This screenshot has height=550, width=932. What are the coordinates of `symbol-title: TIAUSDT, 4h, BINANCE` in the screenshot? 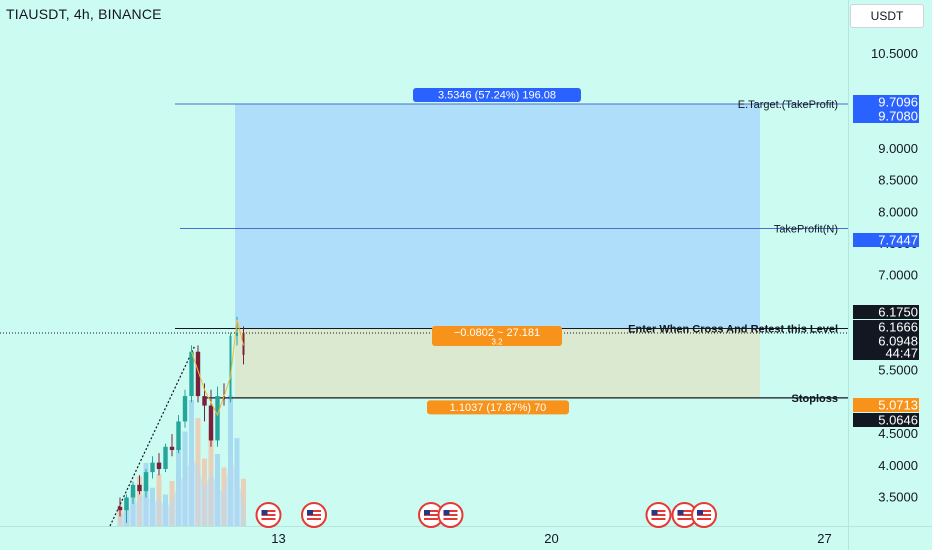 It's located at (84, 14).